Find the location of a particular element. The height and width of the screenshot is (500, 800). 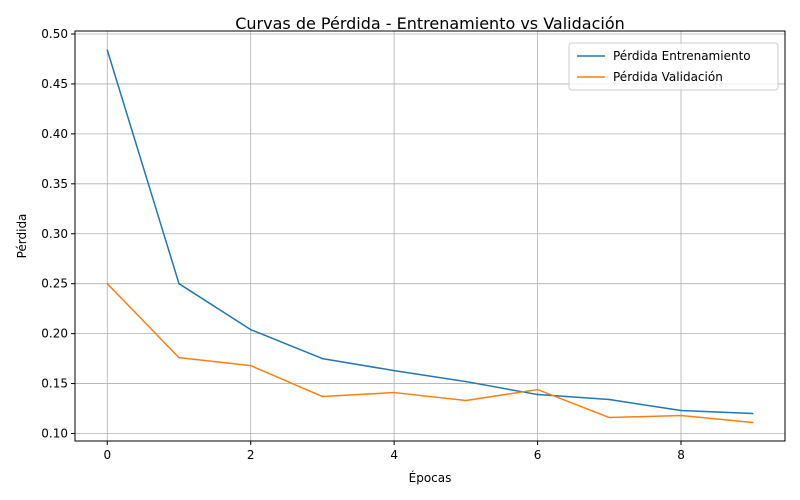

x-tick-label: 2 is located at coordinates (251, 455).